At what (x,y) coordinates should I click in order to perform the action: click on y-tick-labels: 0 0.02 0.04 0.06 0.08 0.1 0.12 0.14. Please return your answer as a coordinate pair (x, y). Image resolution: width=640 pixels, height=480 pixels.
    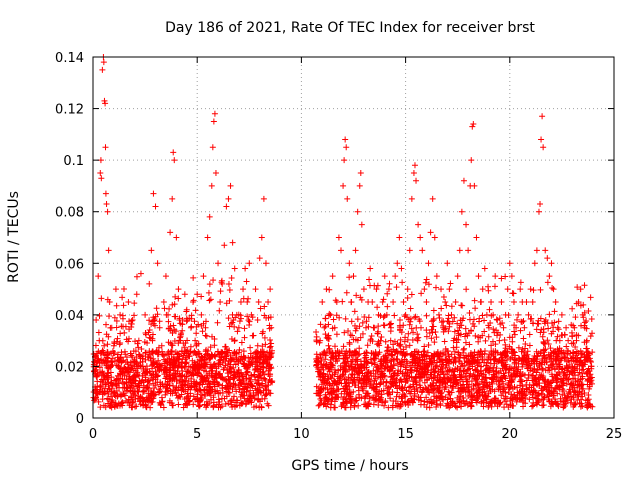
    Looking at the image, I should click on (69, 239).